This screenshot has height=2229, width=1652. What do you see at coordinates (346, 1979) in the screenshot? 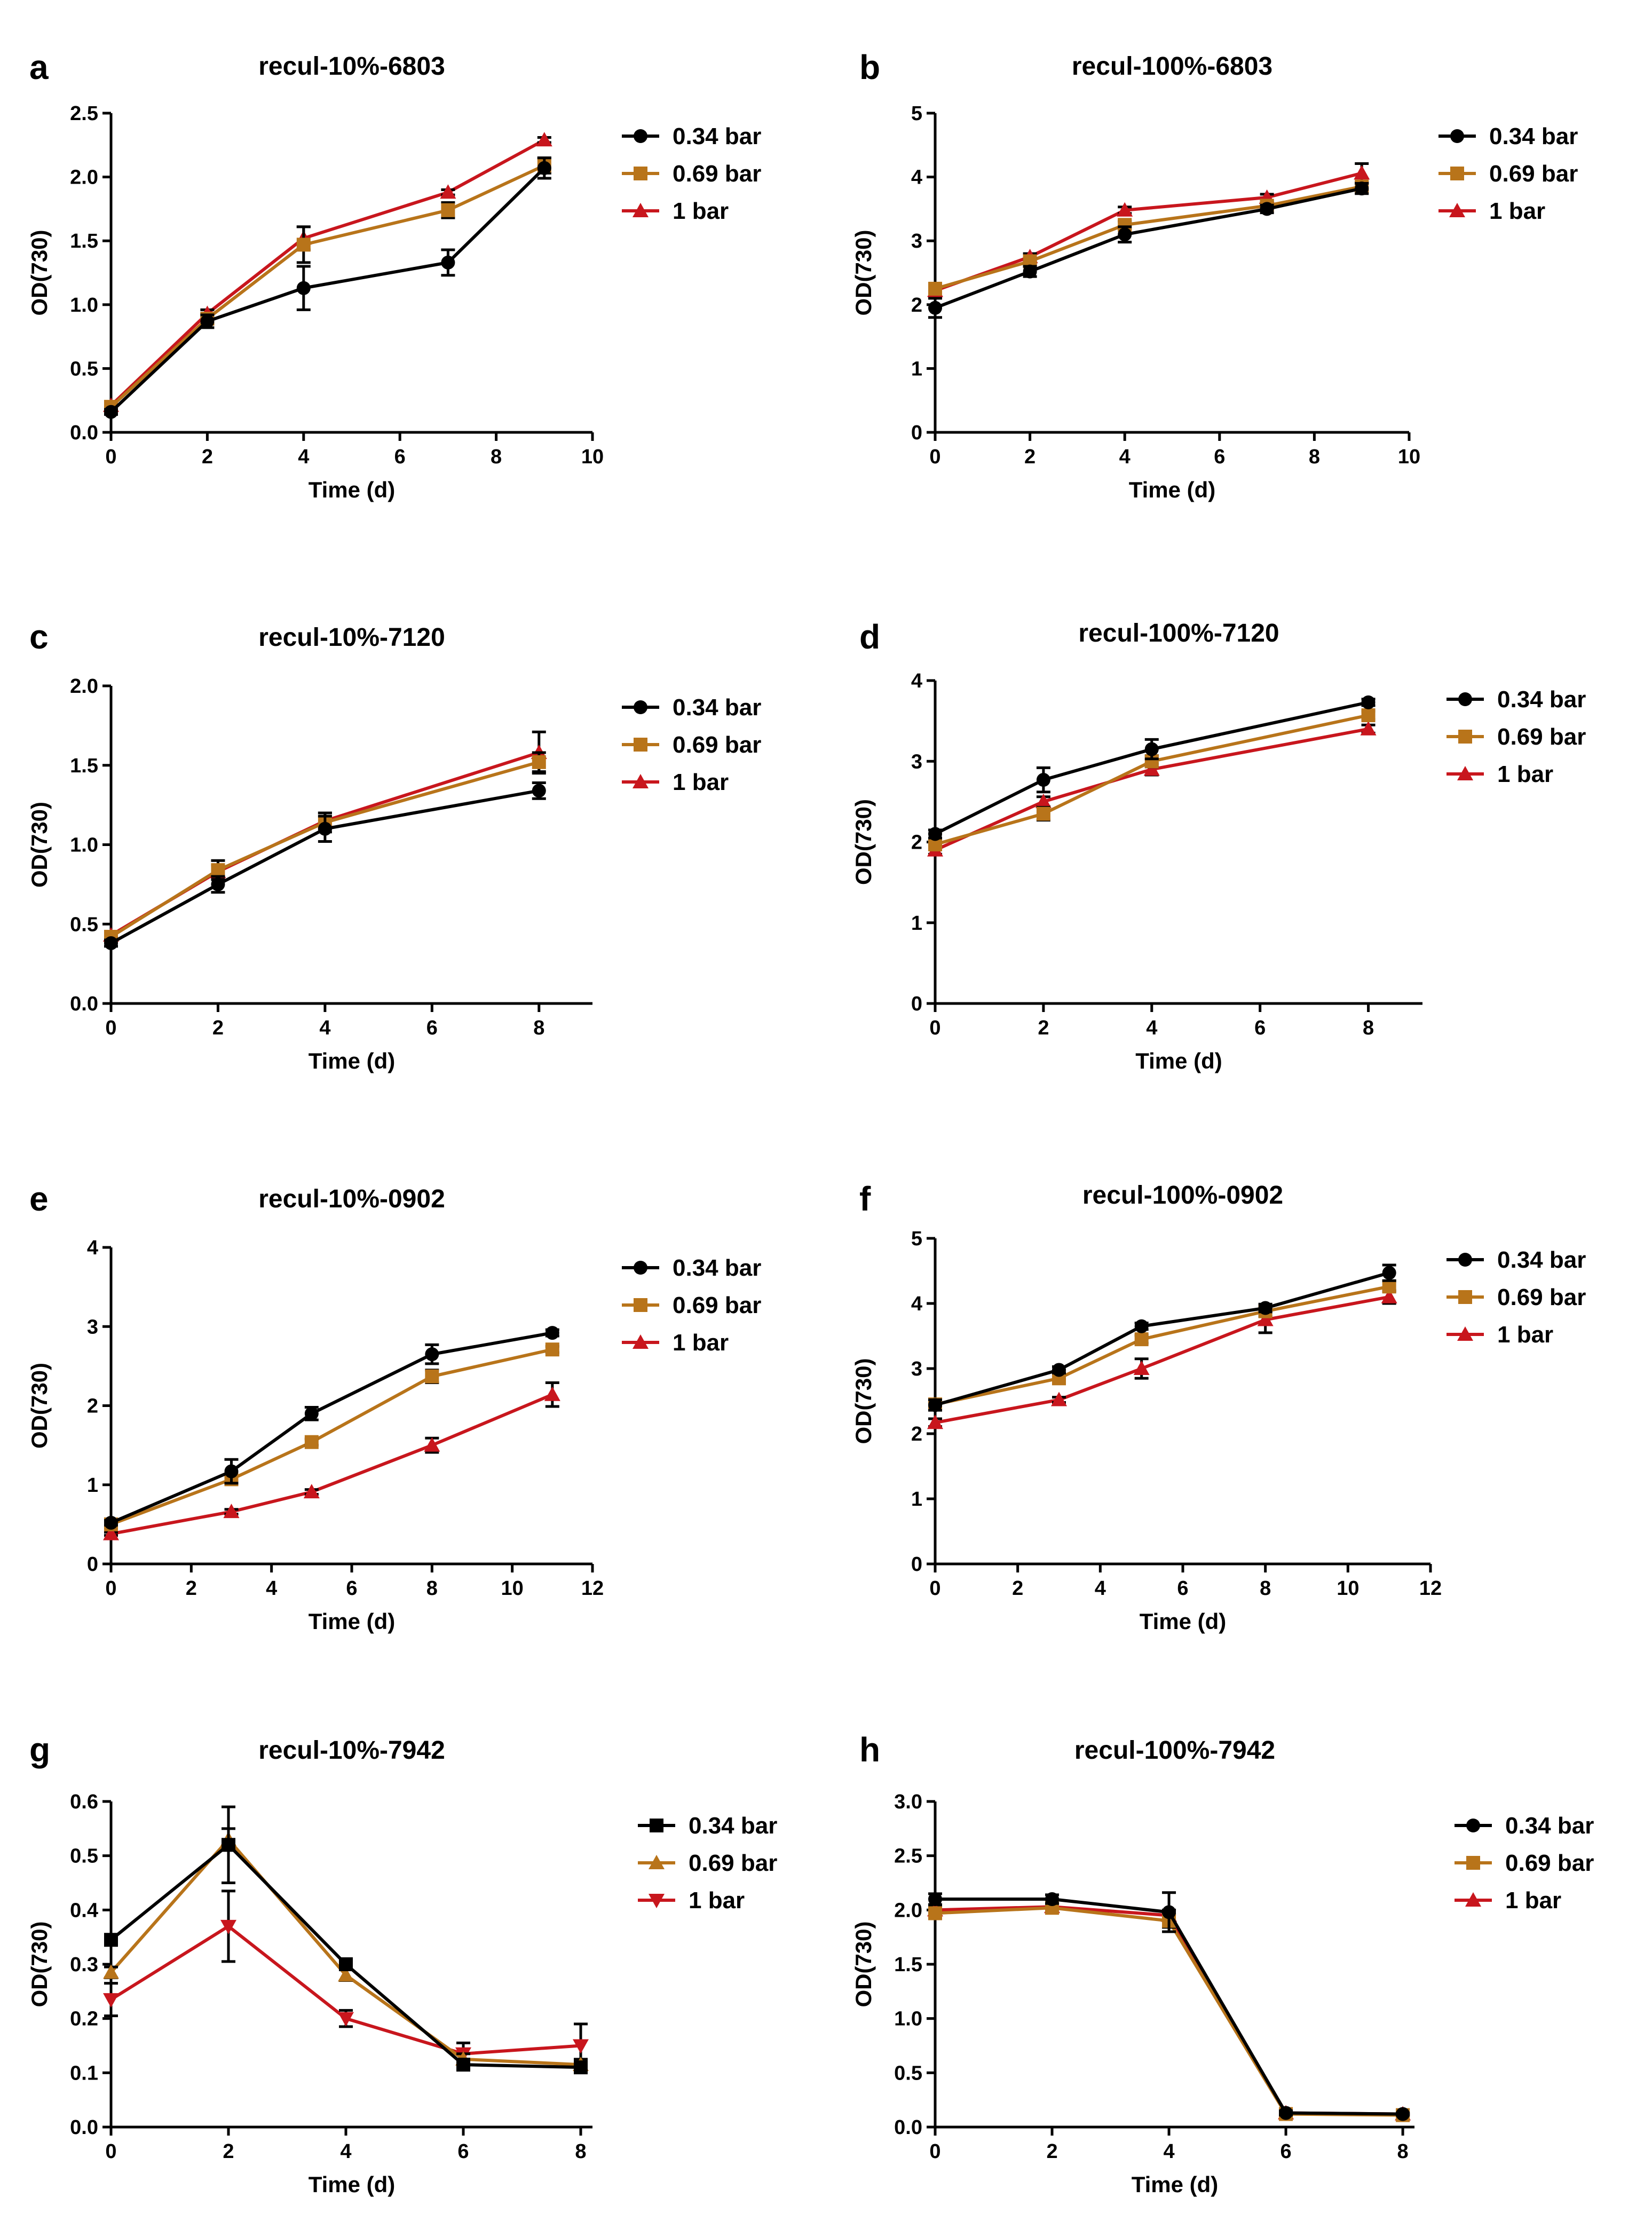
I see `series-1-bar` at bounding box center [346, 1979].